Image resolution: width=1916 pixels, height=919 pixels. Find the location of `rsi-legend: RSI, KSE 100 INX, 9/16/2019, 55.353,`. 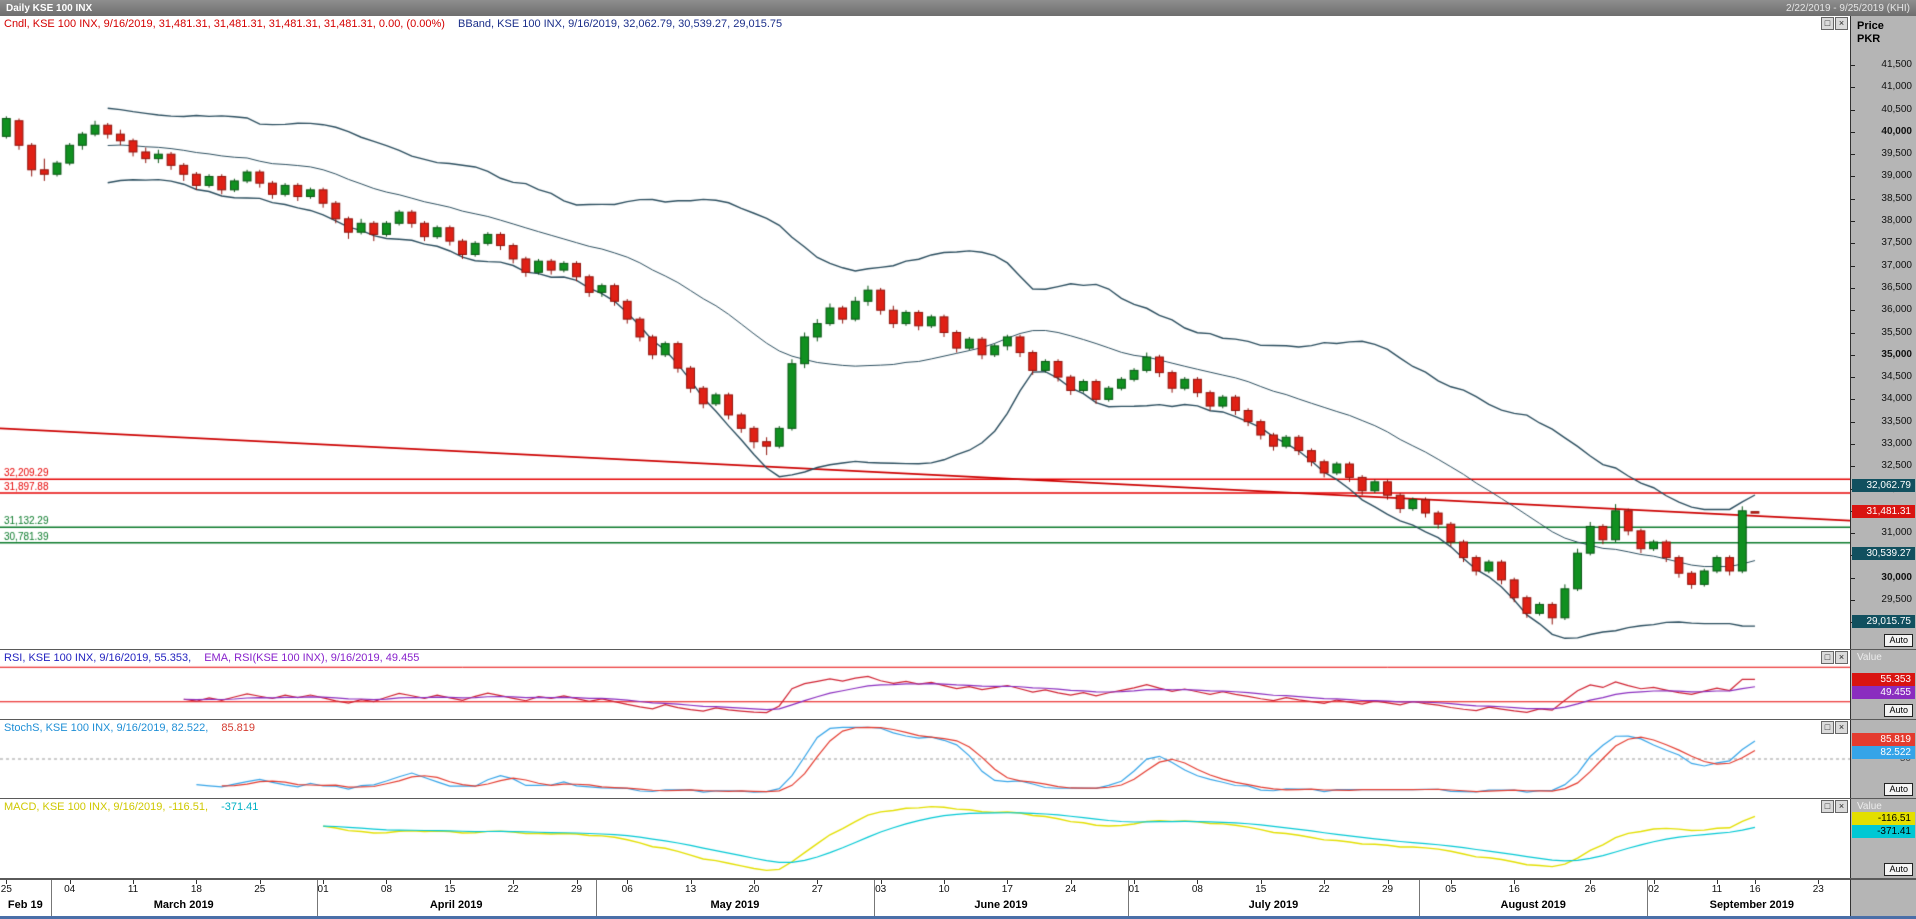

rsi-legend: RSI, KSE 100 INX, 9/16/2019, 55.353, is located at coordinates (98, 658).